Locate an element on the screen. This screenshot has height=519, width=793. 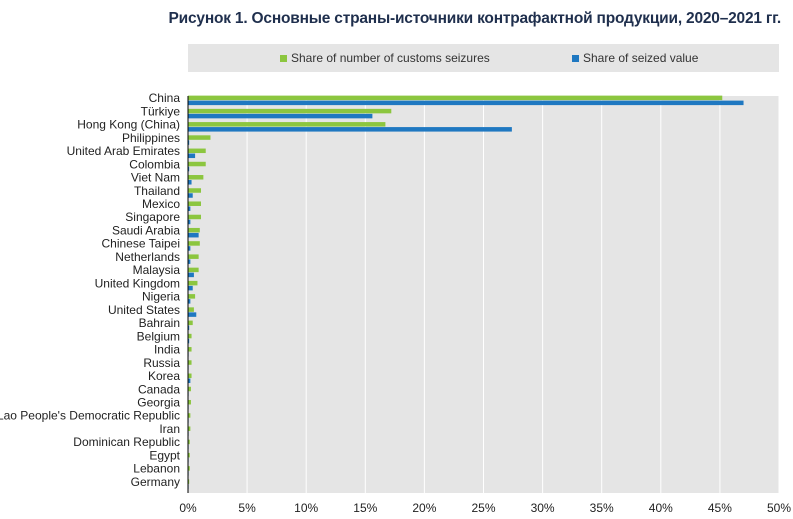
category-label: Nigeria is located at coordinates (161, 297).